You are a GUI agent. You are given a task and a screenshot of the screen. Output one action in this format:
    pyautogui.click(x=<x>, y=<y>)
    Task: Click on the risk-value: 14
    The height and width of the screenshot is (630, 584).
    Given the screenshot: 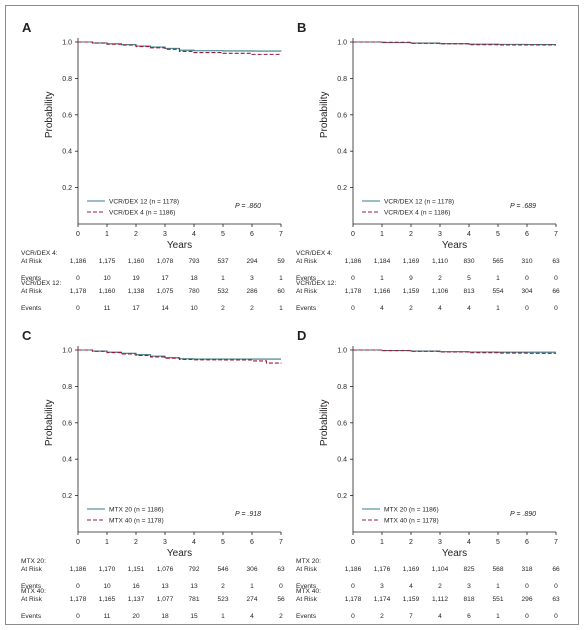 What is the action you would take?
    pyautogui.click(x=165, y=308)
    